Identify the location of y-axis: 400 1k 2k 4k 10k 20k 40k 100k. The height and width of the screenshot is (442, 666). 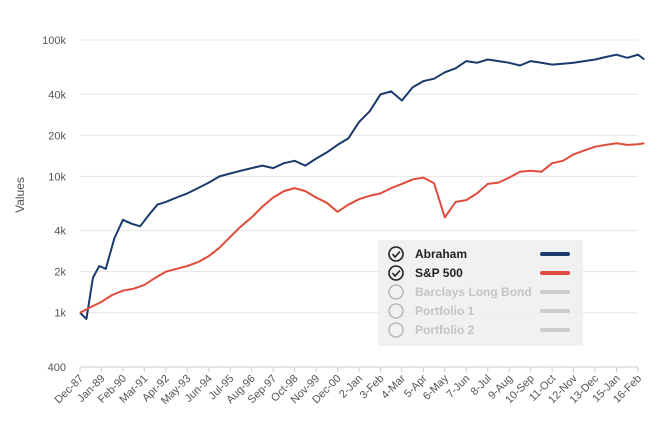
(54, 204).